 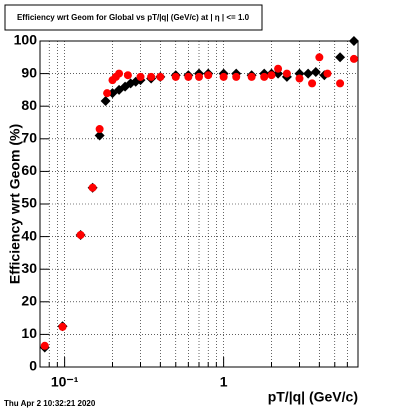 I want to click on x-tick-label: 10⁻¹, so click(x=65, y=382).